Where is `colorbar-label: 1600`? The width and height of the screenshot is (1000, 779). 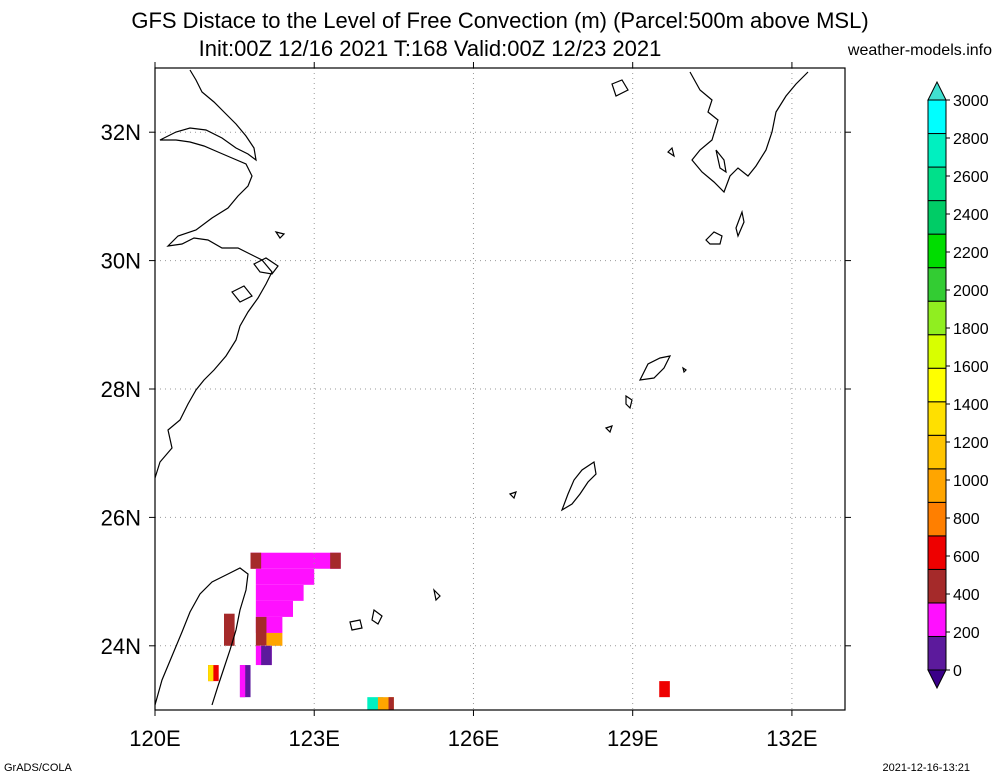 colorbar-label: 1600 is located at coordinates (971, 367).